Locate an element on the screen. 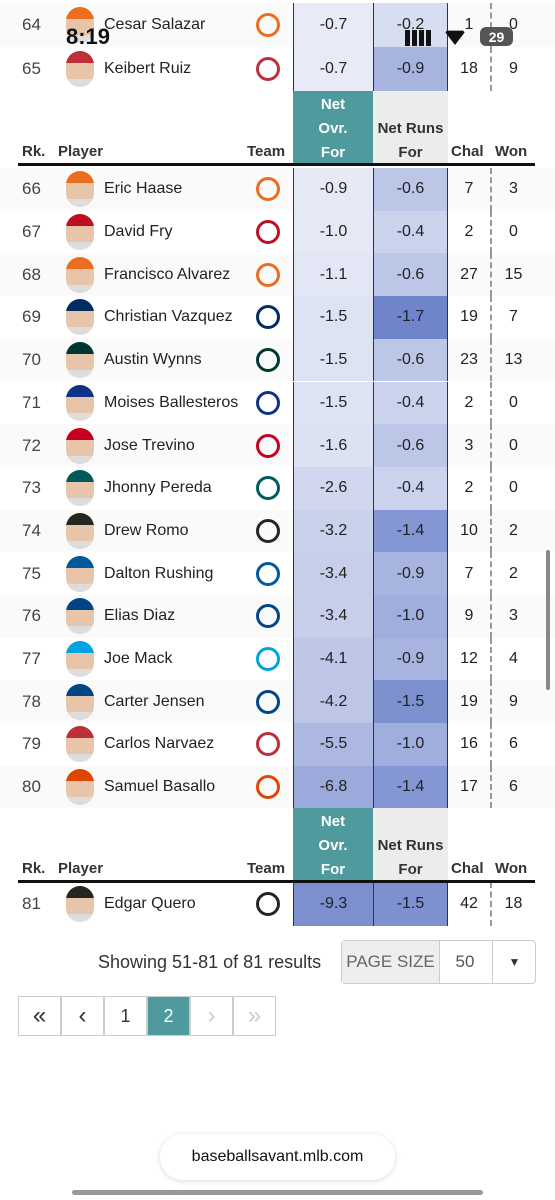  cell: 18 is located at coordinates (512, 904).